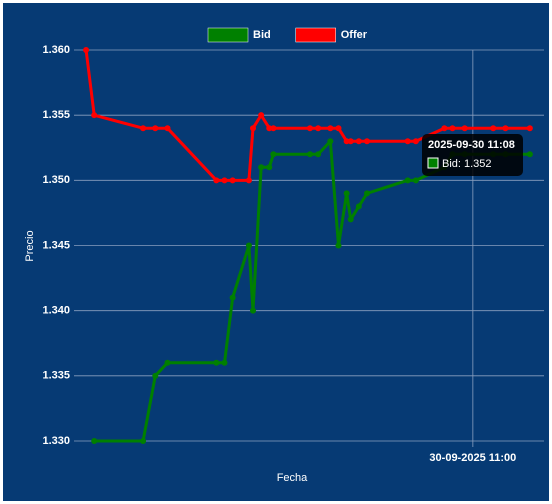 The width and height of the screenshot is (552, 504). Describe the element at coordinates (471, 145) in the screenshot. I see `tooltip-title: 2025-09-30 11:08` at that location.